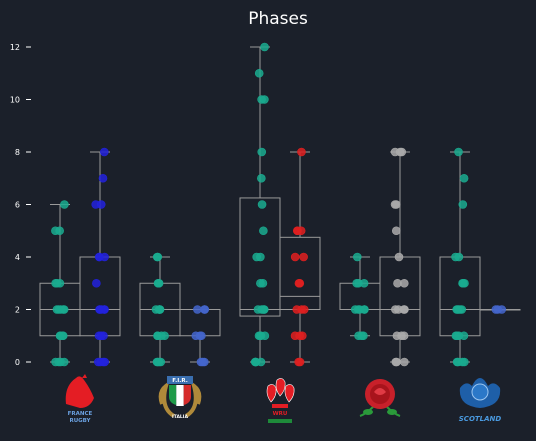 Image resolution: width=536 pixels, height=441 pixels. I want to click on logo-england, so click(380, 398).